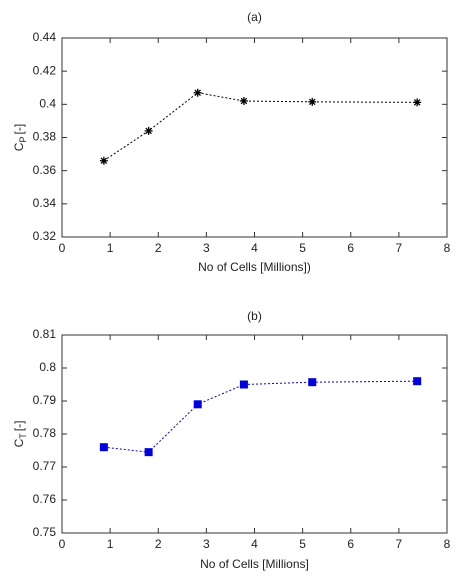 The height and width of the screenshot is (580, 468). Describe the element at coordinates (254, 564) in the screenshot. I see `x-axis-label: No of Cells [Millions]` at that location.